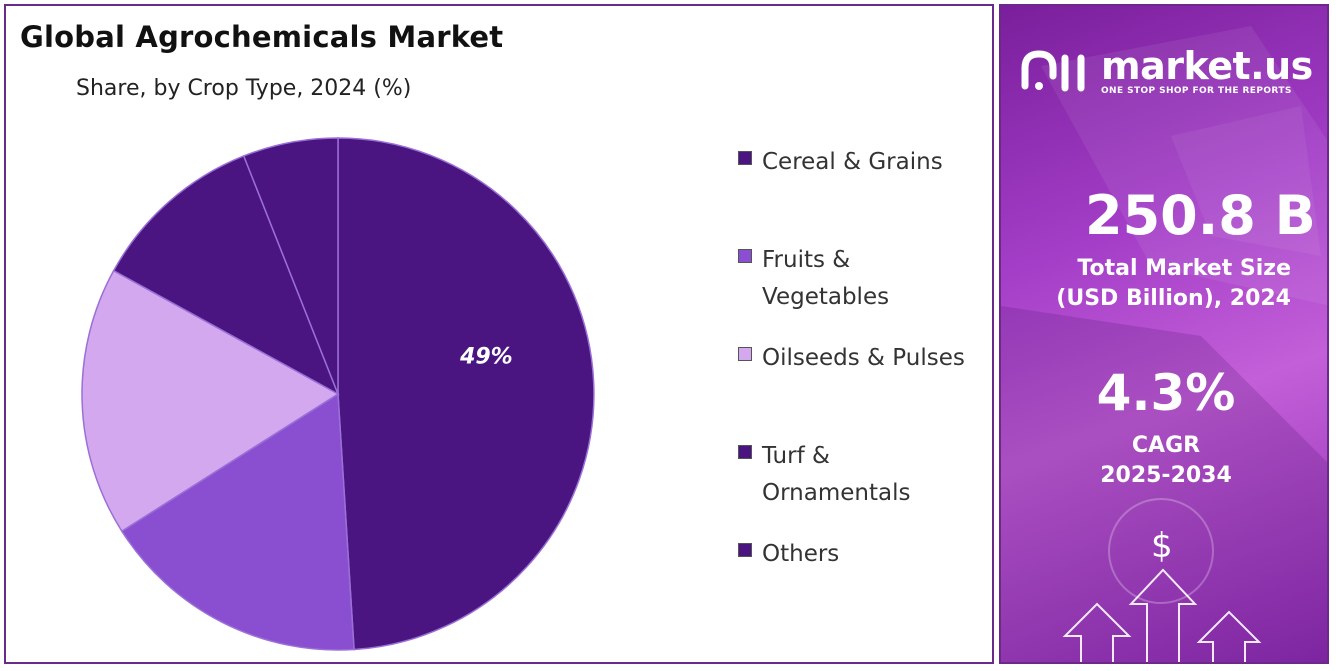  Describe the element at coordinates (1200, 215) in the screenshot. I see `market-size-value: 250.8 B` at that location.